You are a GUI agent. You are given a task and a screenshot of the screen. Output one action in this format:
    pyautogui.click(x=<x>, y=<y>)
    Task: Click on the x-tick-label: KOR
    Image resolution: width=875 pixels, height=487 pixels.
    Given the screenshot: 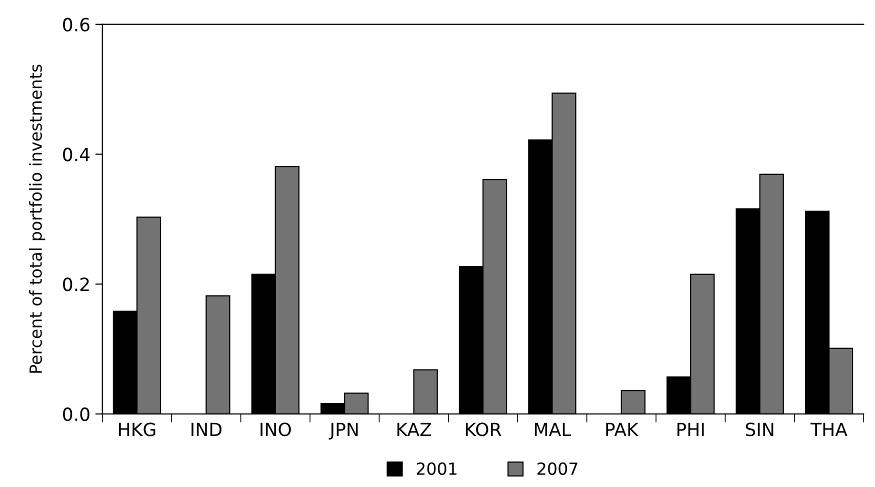 What is the action you would take?
    pyautogui.click(x=484, y=429)
    